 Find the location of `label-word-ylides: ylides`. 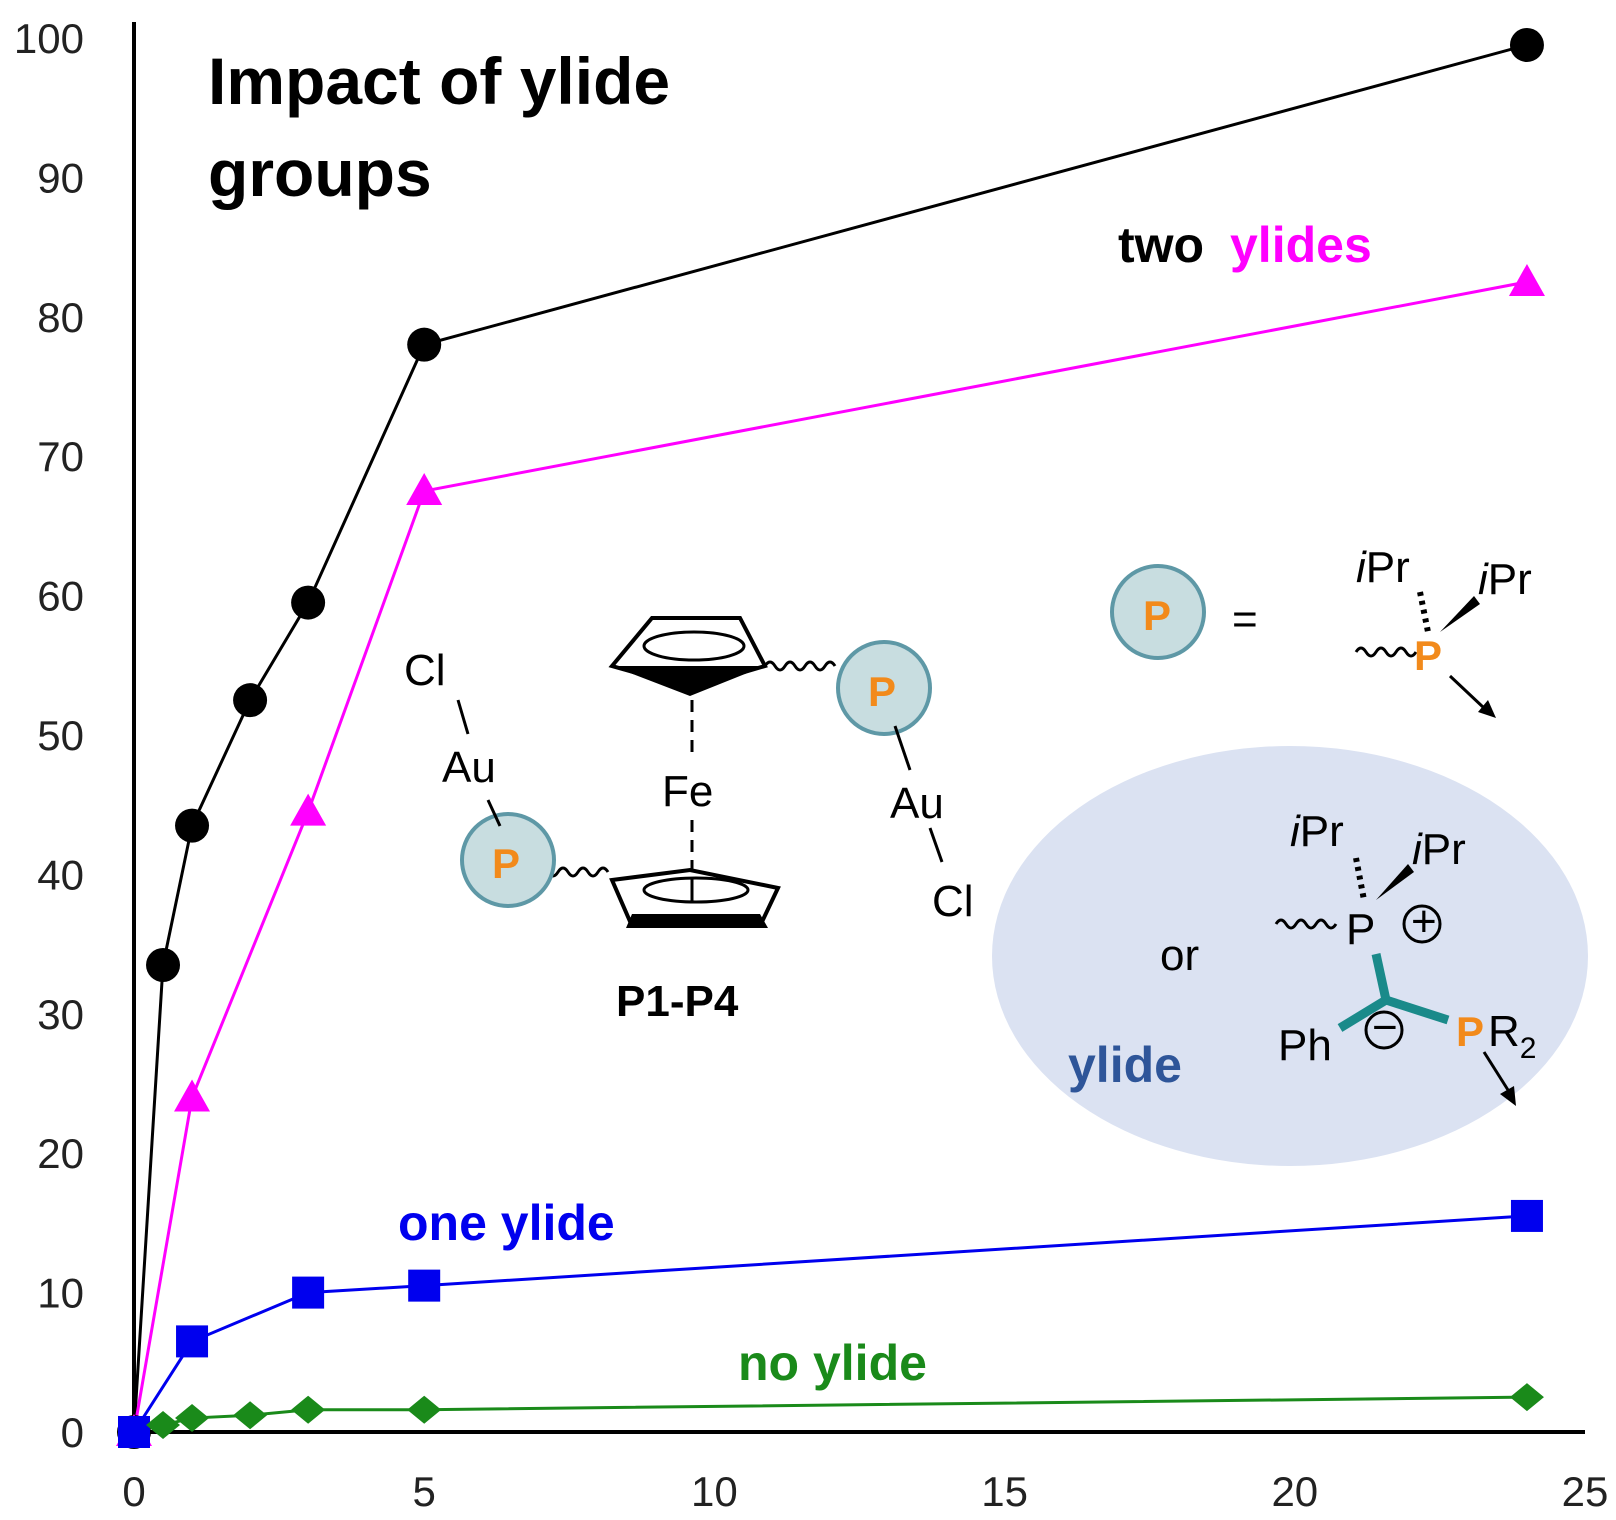

label-word-ylides: ylides is located at coordinates (1301, 245).